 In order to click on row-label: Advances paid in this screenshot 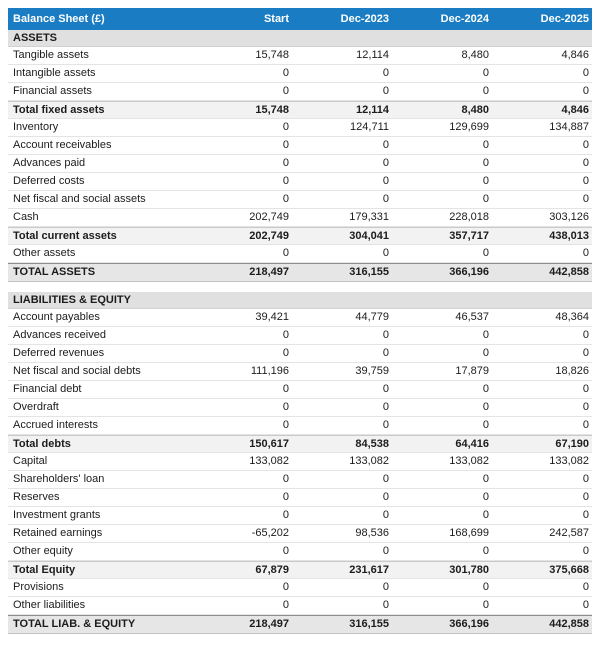, I will do `click(49, 163)`.